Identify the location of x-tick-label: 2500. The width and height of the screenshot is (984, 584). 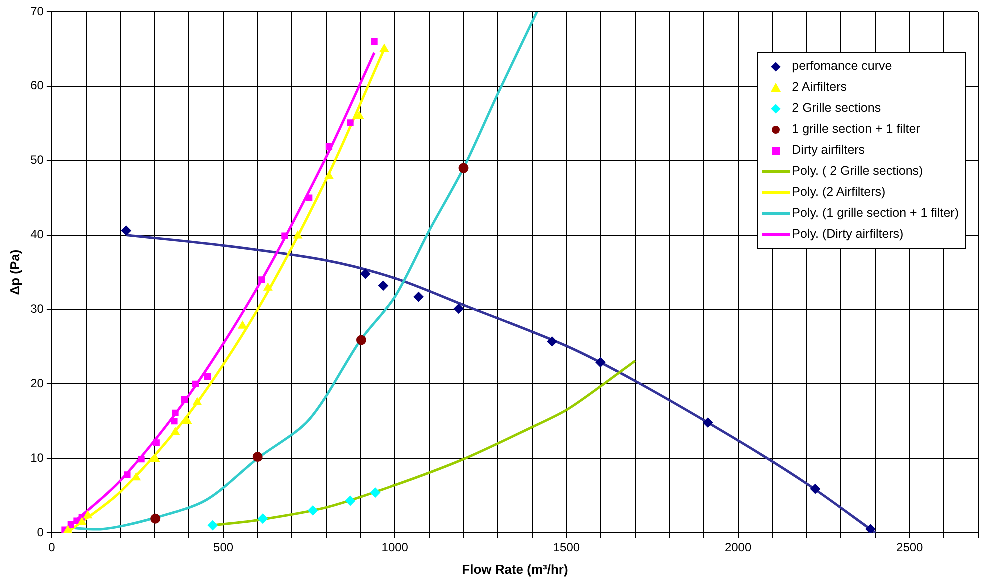
(910, 547).